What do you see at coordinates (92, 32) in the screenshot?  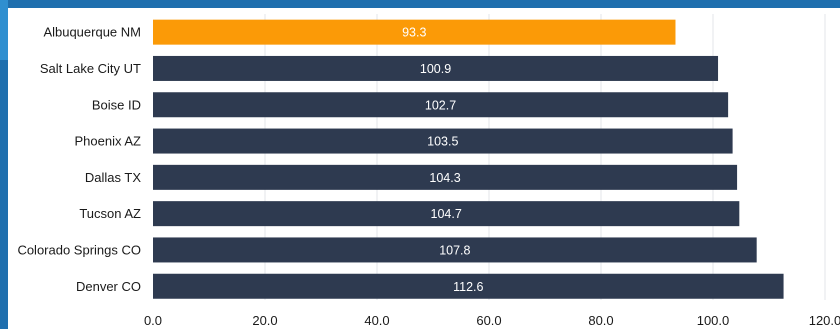 I see `category-label: Albuquerque NM` at bounding box center [92, 32].